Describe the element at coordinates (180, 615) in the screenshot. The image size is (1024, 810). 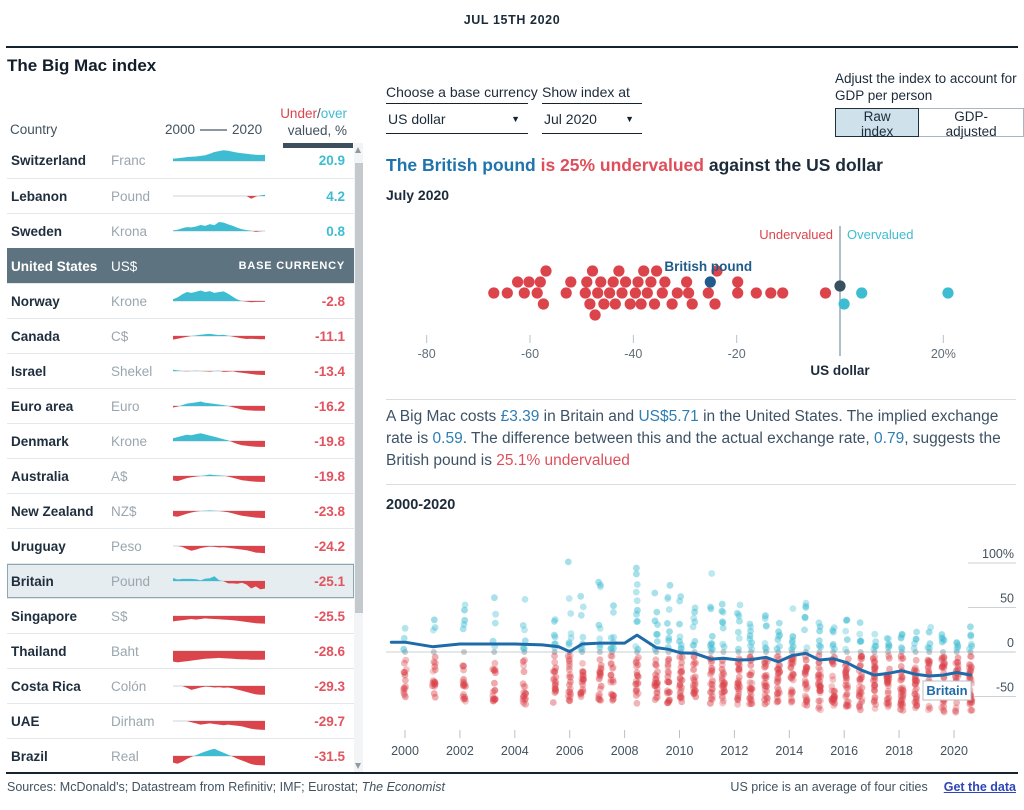
I see `table-row-singapore: Singapore S$ -25.5` at that location.